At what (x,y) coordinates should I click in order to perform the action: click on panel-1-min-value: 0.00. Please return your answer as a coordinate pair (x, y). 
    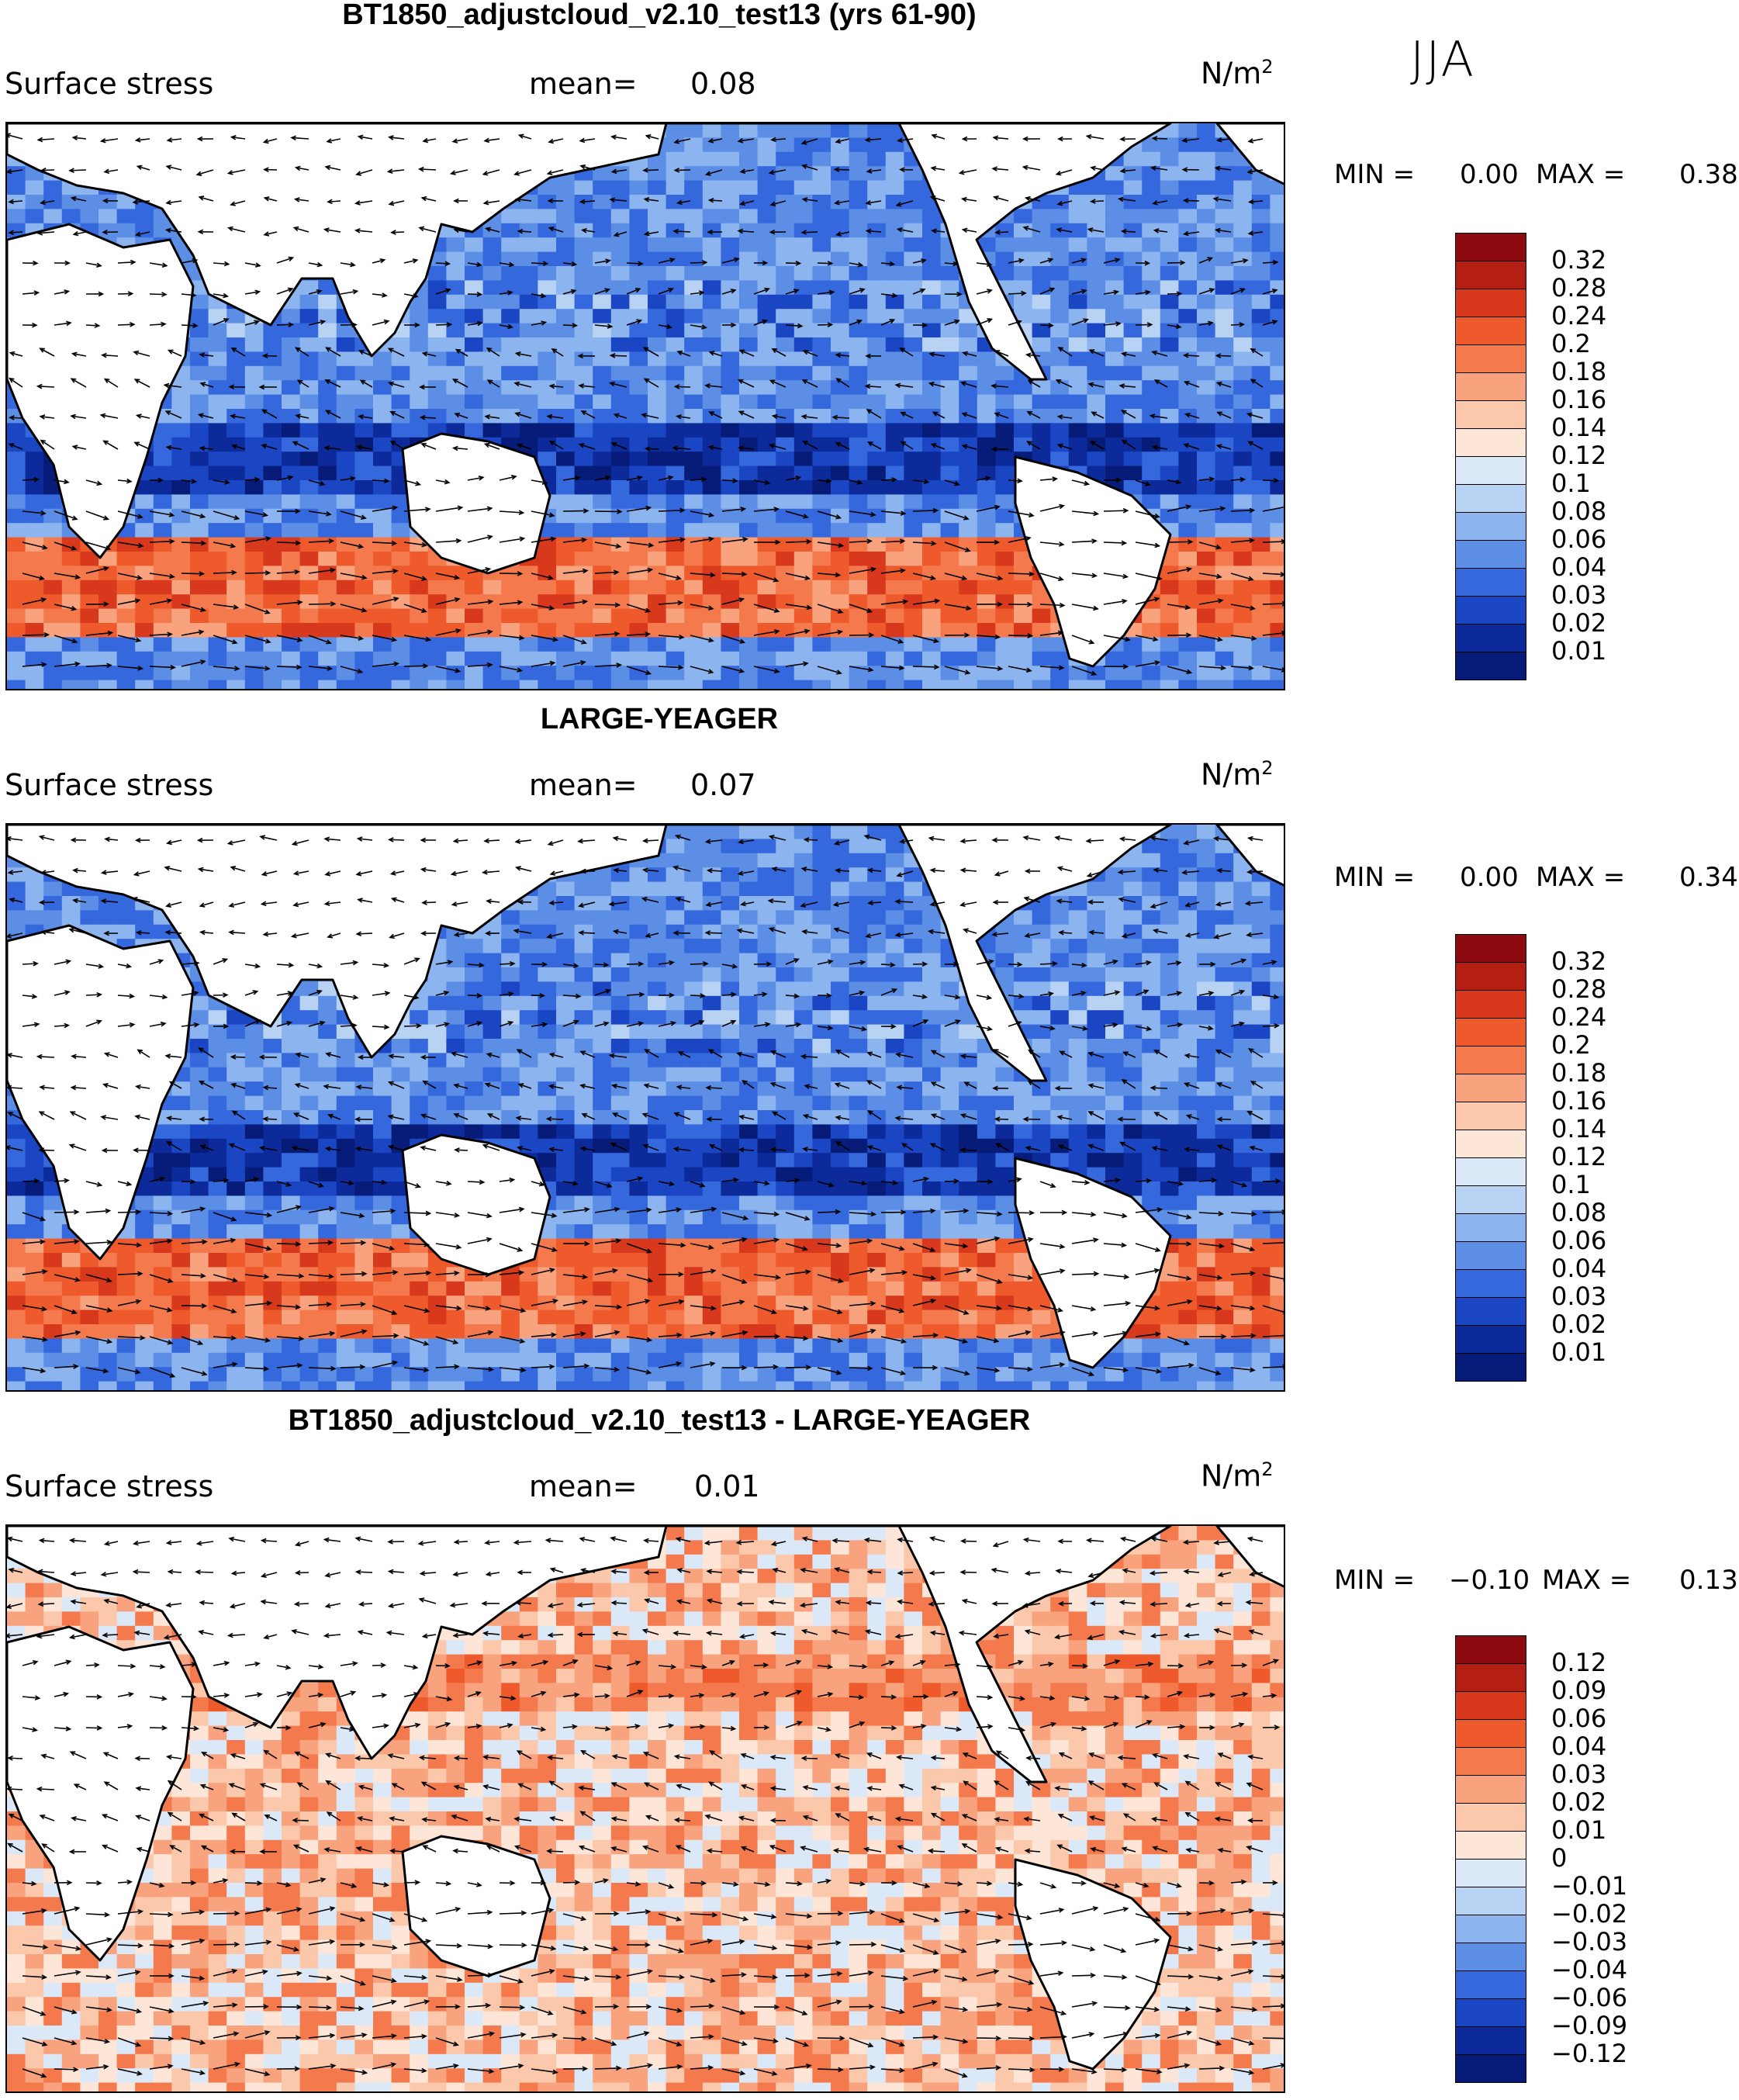
    Looking at the image, I should click on (1489, 174).